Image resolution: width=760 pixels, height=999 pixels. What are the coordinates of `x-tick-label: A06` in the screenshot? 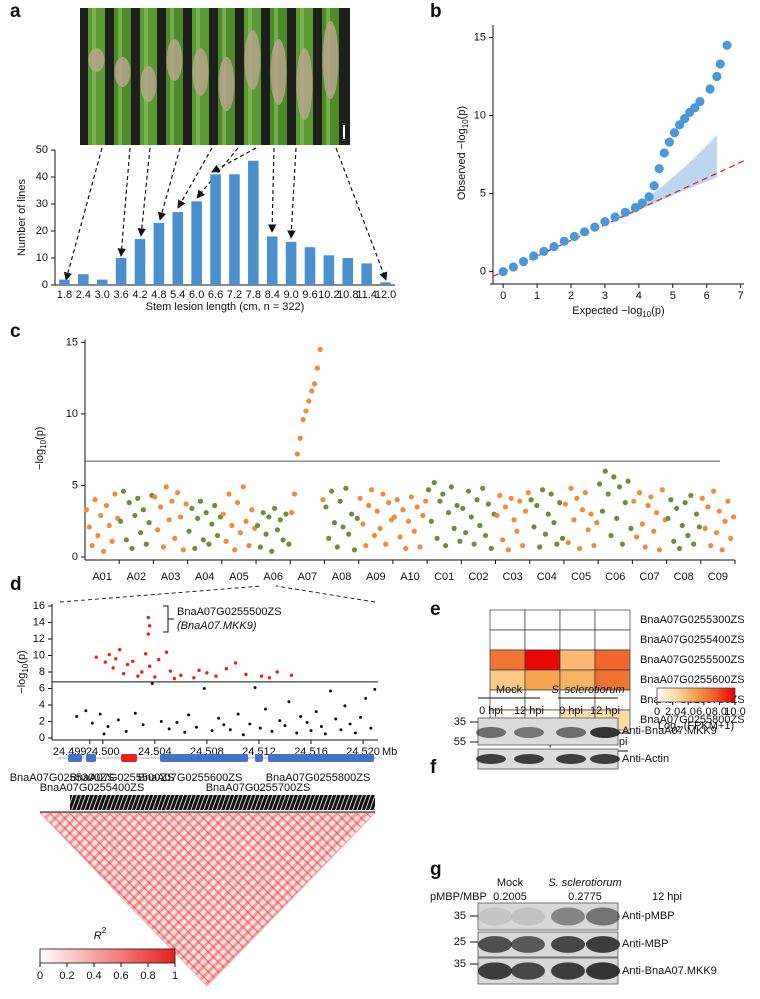 It's located at (273, 577).